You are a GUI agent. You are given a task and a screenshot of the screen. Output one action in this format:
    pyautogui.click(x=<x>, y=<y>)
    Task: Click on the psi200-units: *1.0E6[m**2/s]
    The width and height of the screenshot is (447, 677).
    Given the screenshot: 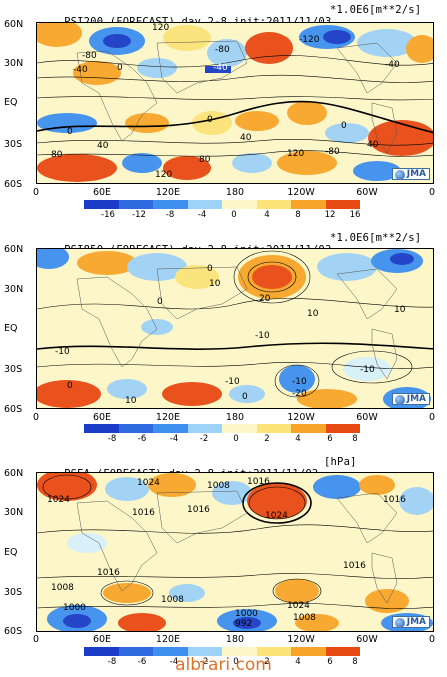 What is the action you would take?
    pyautogui.click(x=376, y=10)
    